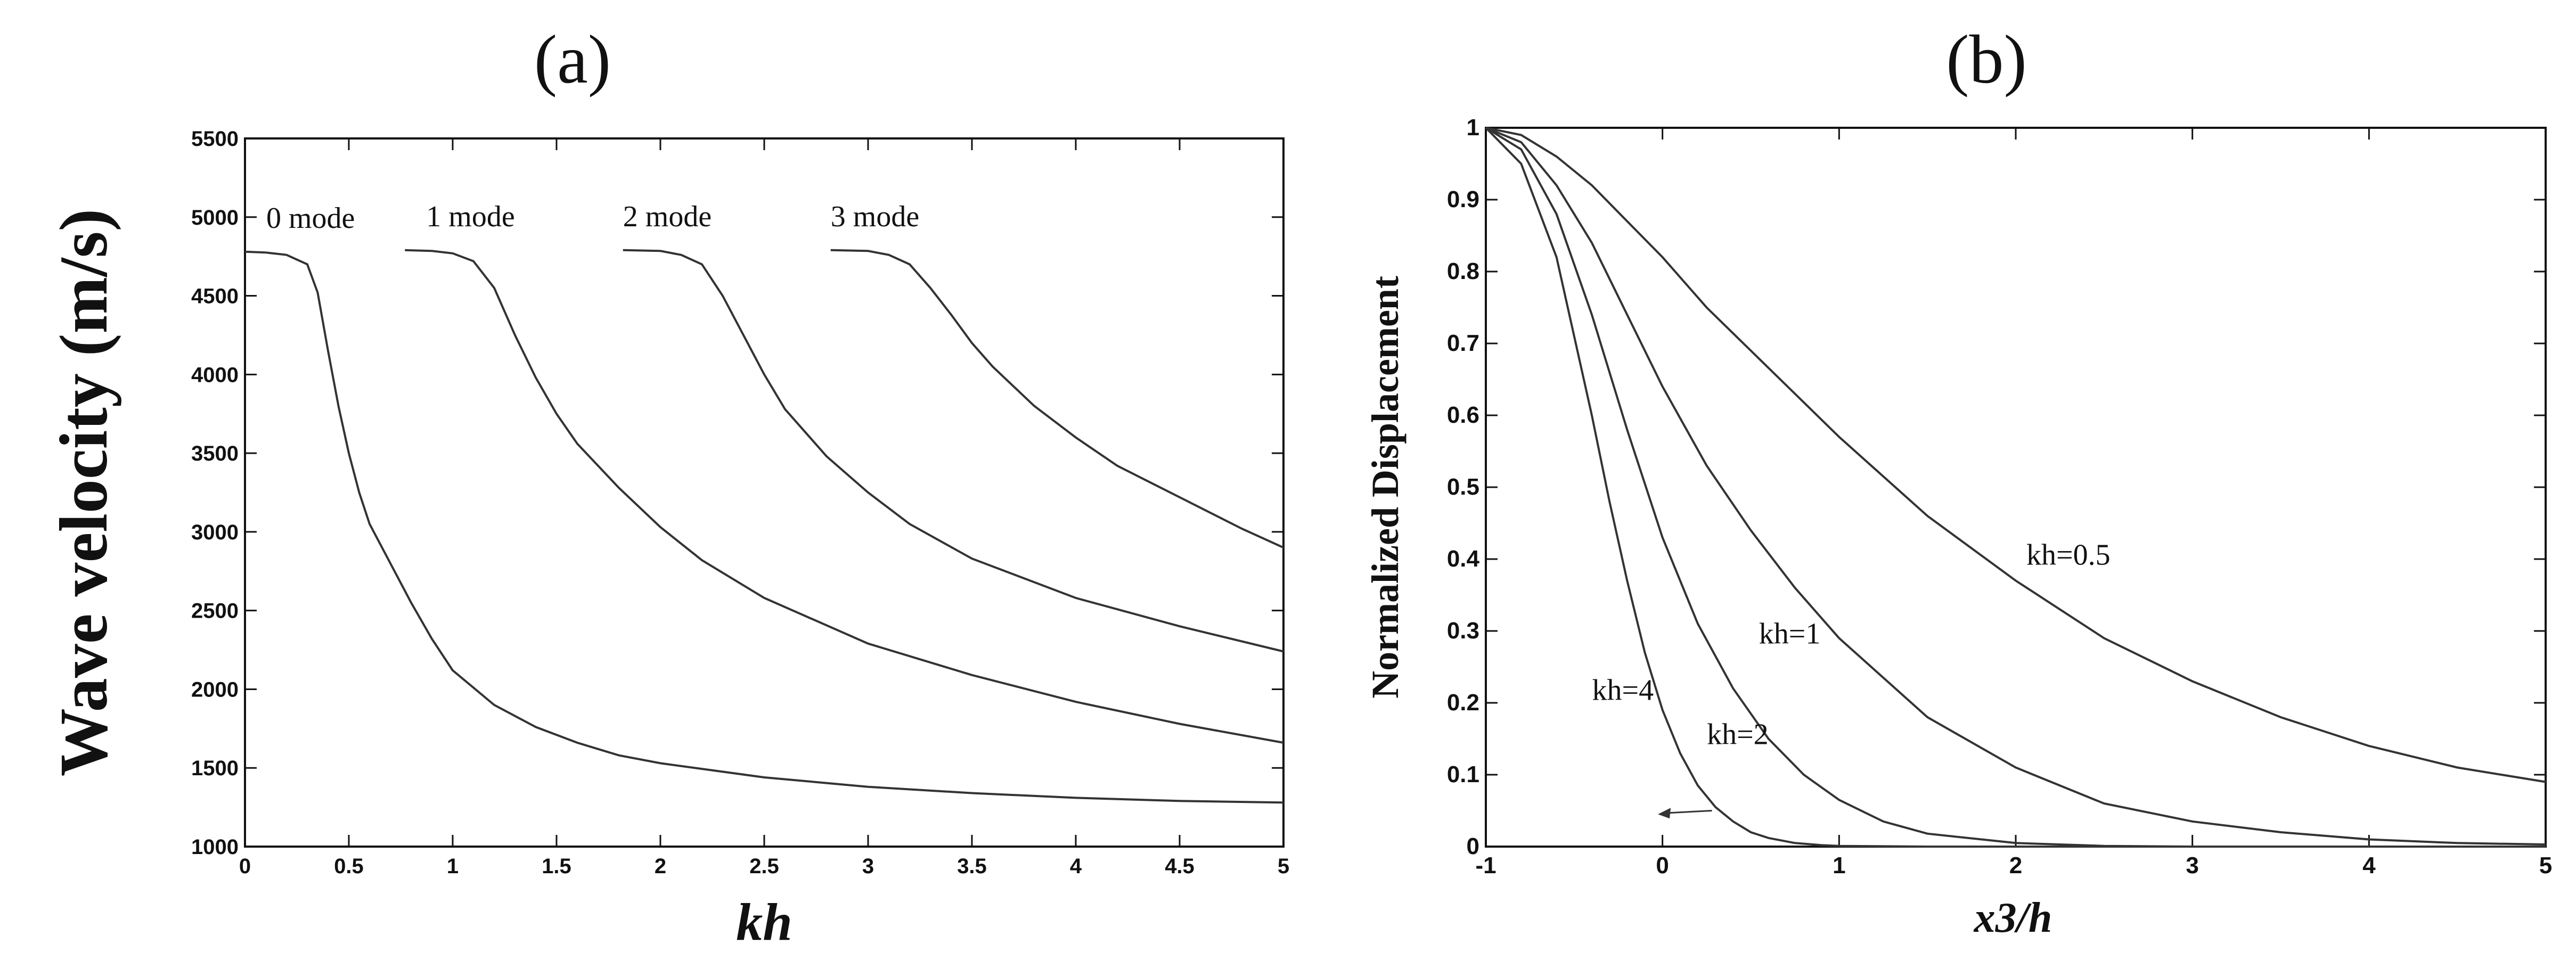 This screenshot has height=968, width=2576. I want to click on panel-a-y-axis-label: Wave velocity (m/s), so click(84, 492).